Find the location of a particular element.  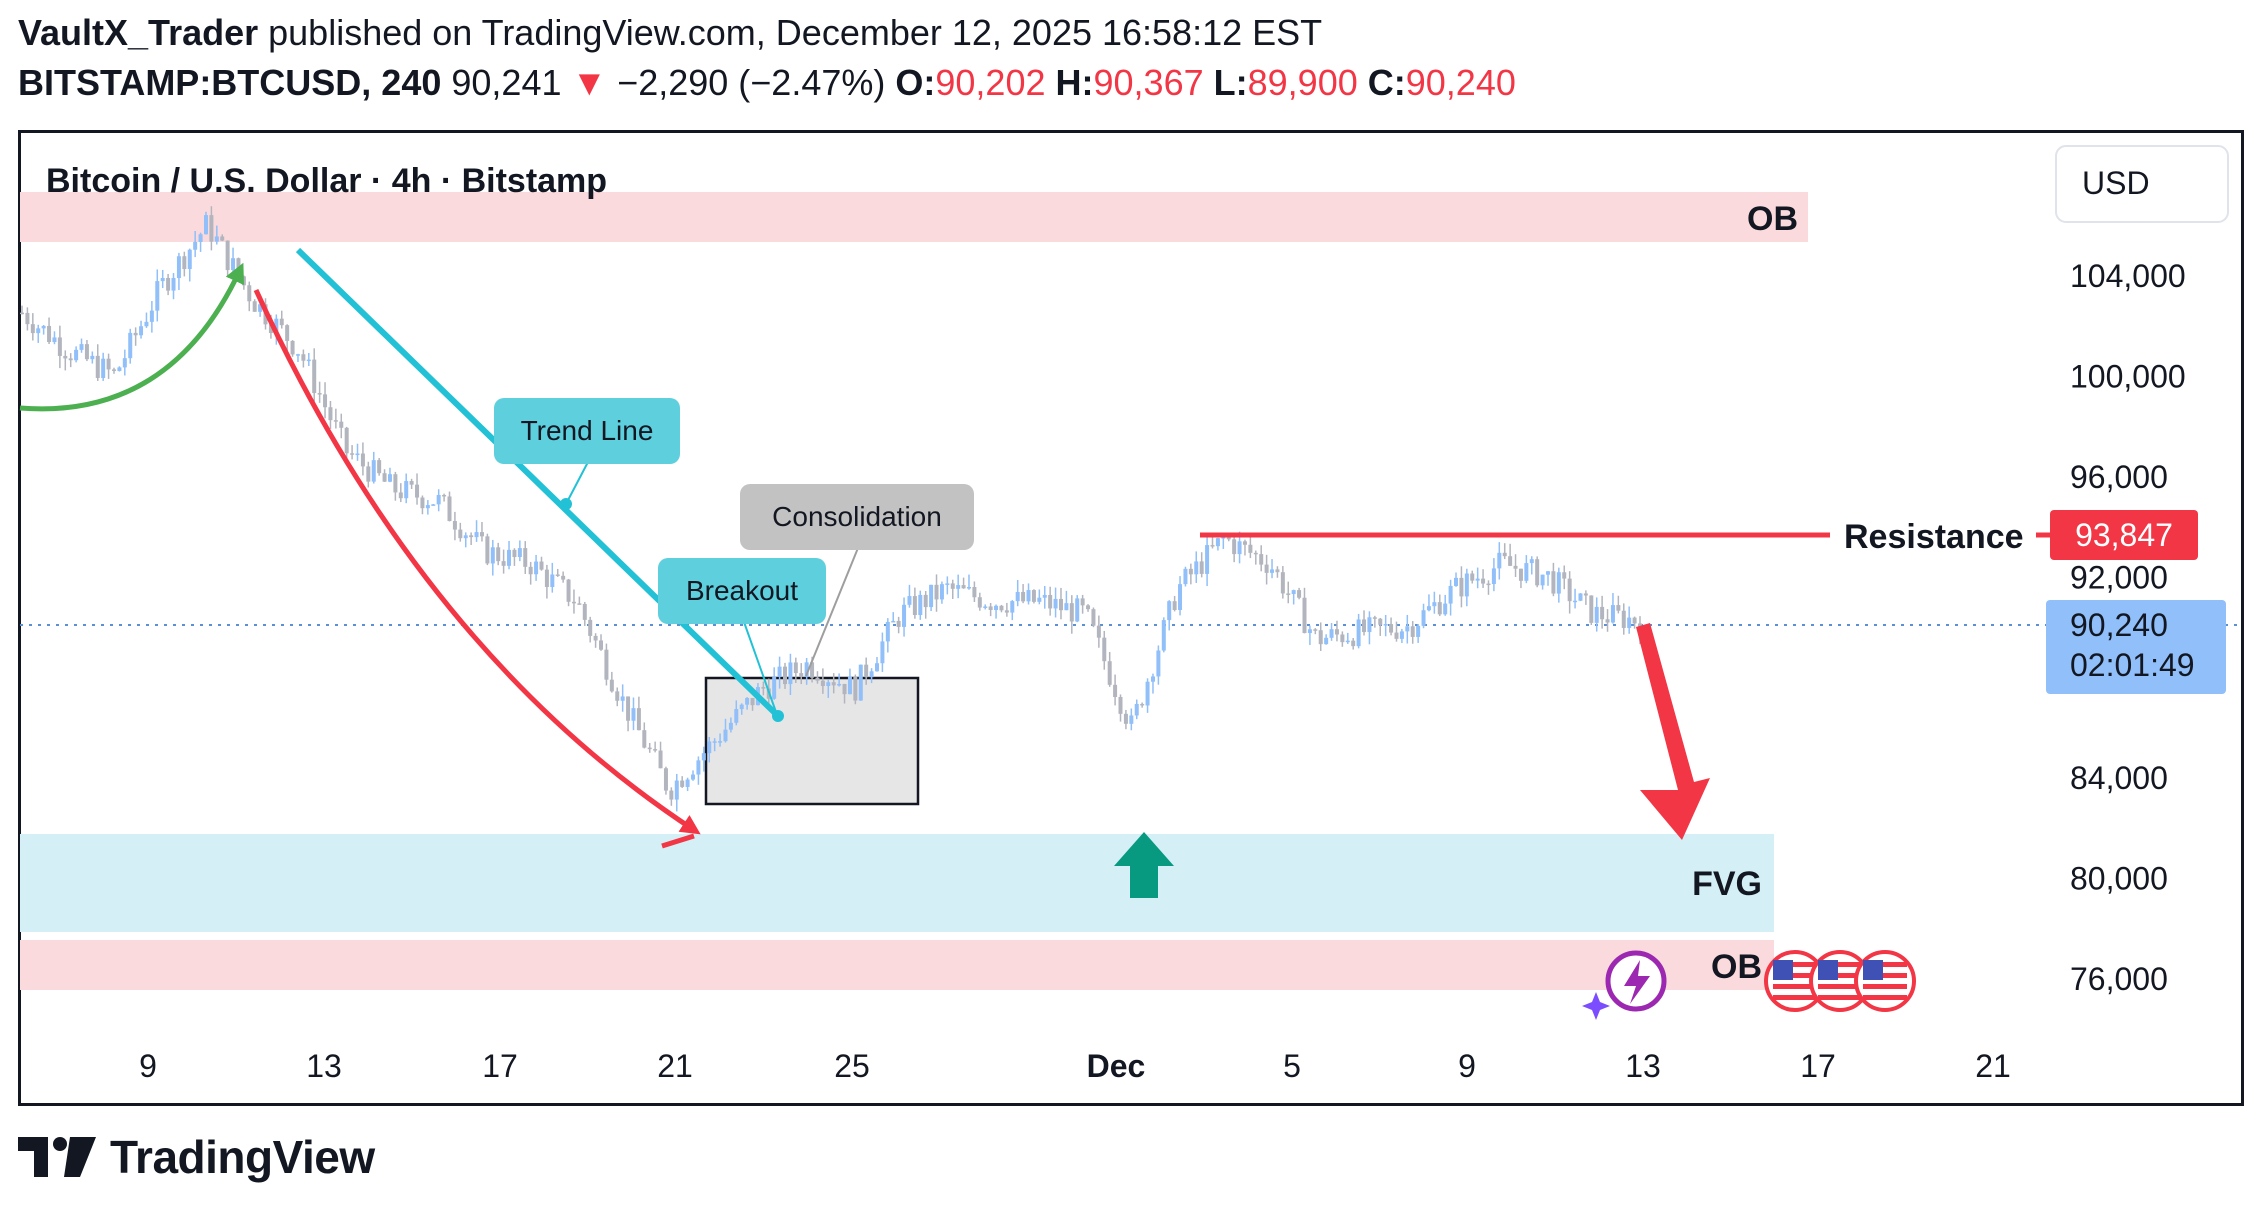

red-arc is located at coordinates (477, 561).